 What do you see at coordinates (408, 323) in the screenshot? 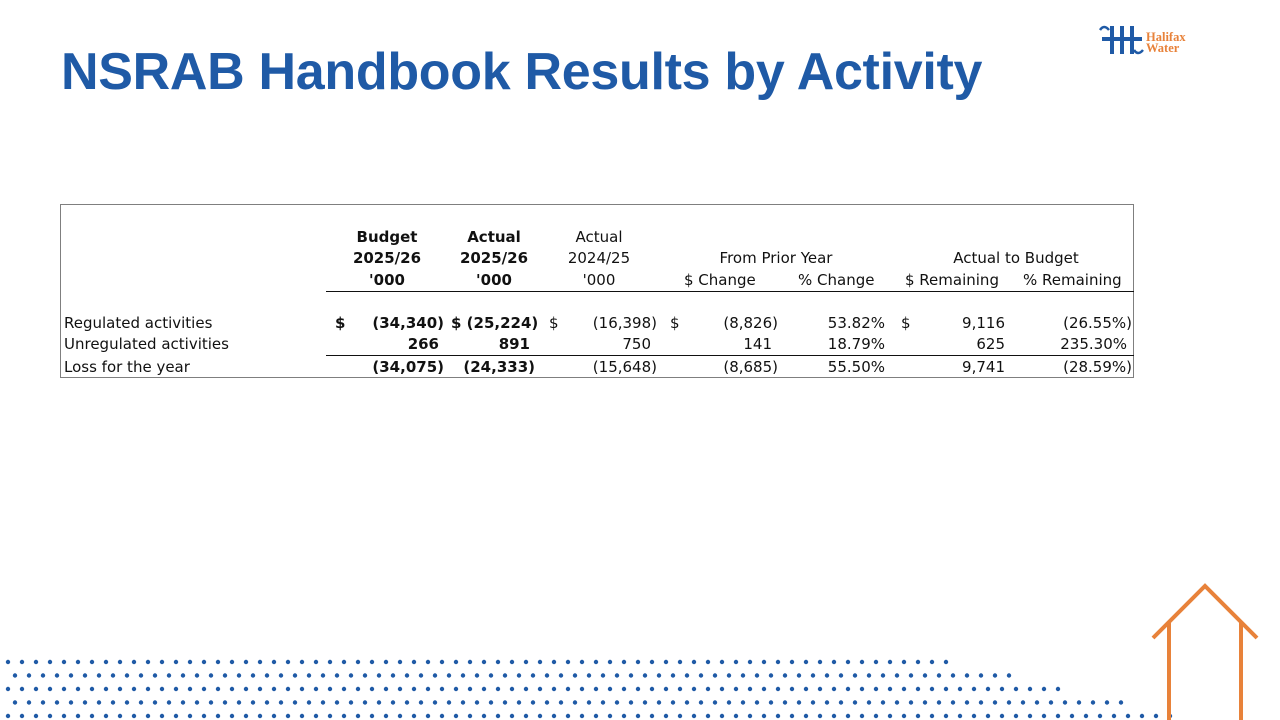
I see `cell-budget: (34,340)` at bounding box center [408, 323].